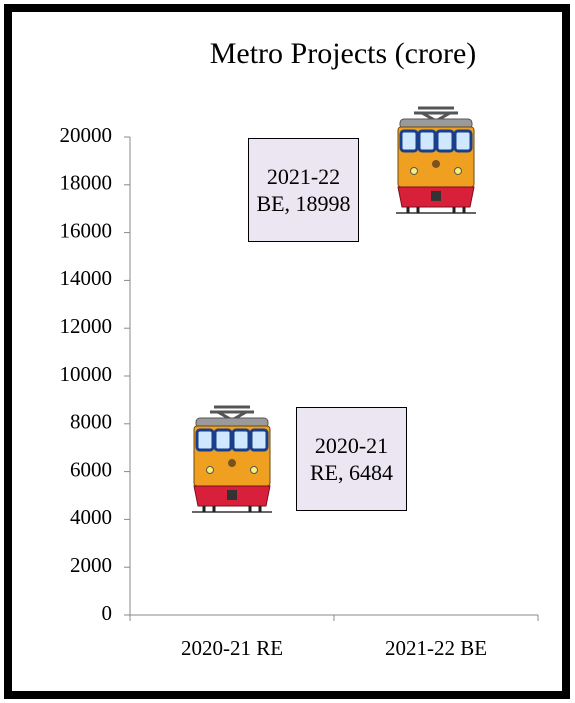  I want to click on y-tick-label: 8000, so click(91, 422).